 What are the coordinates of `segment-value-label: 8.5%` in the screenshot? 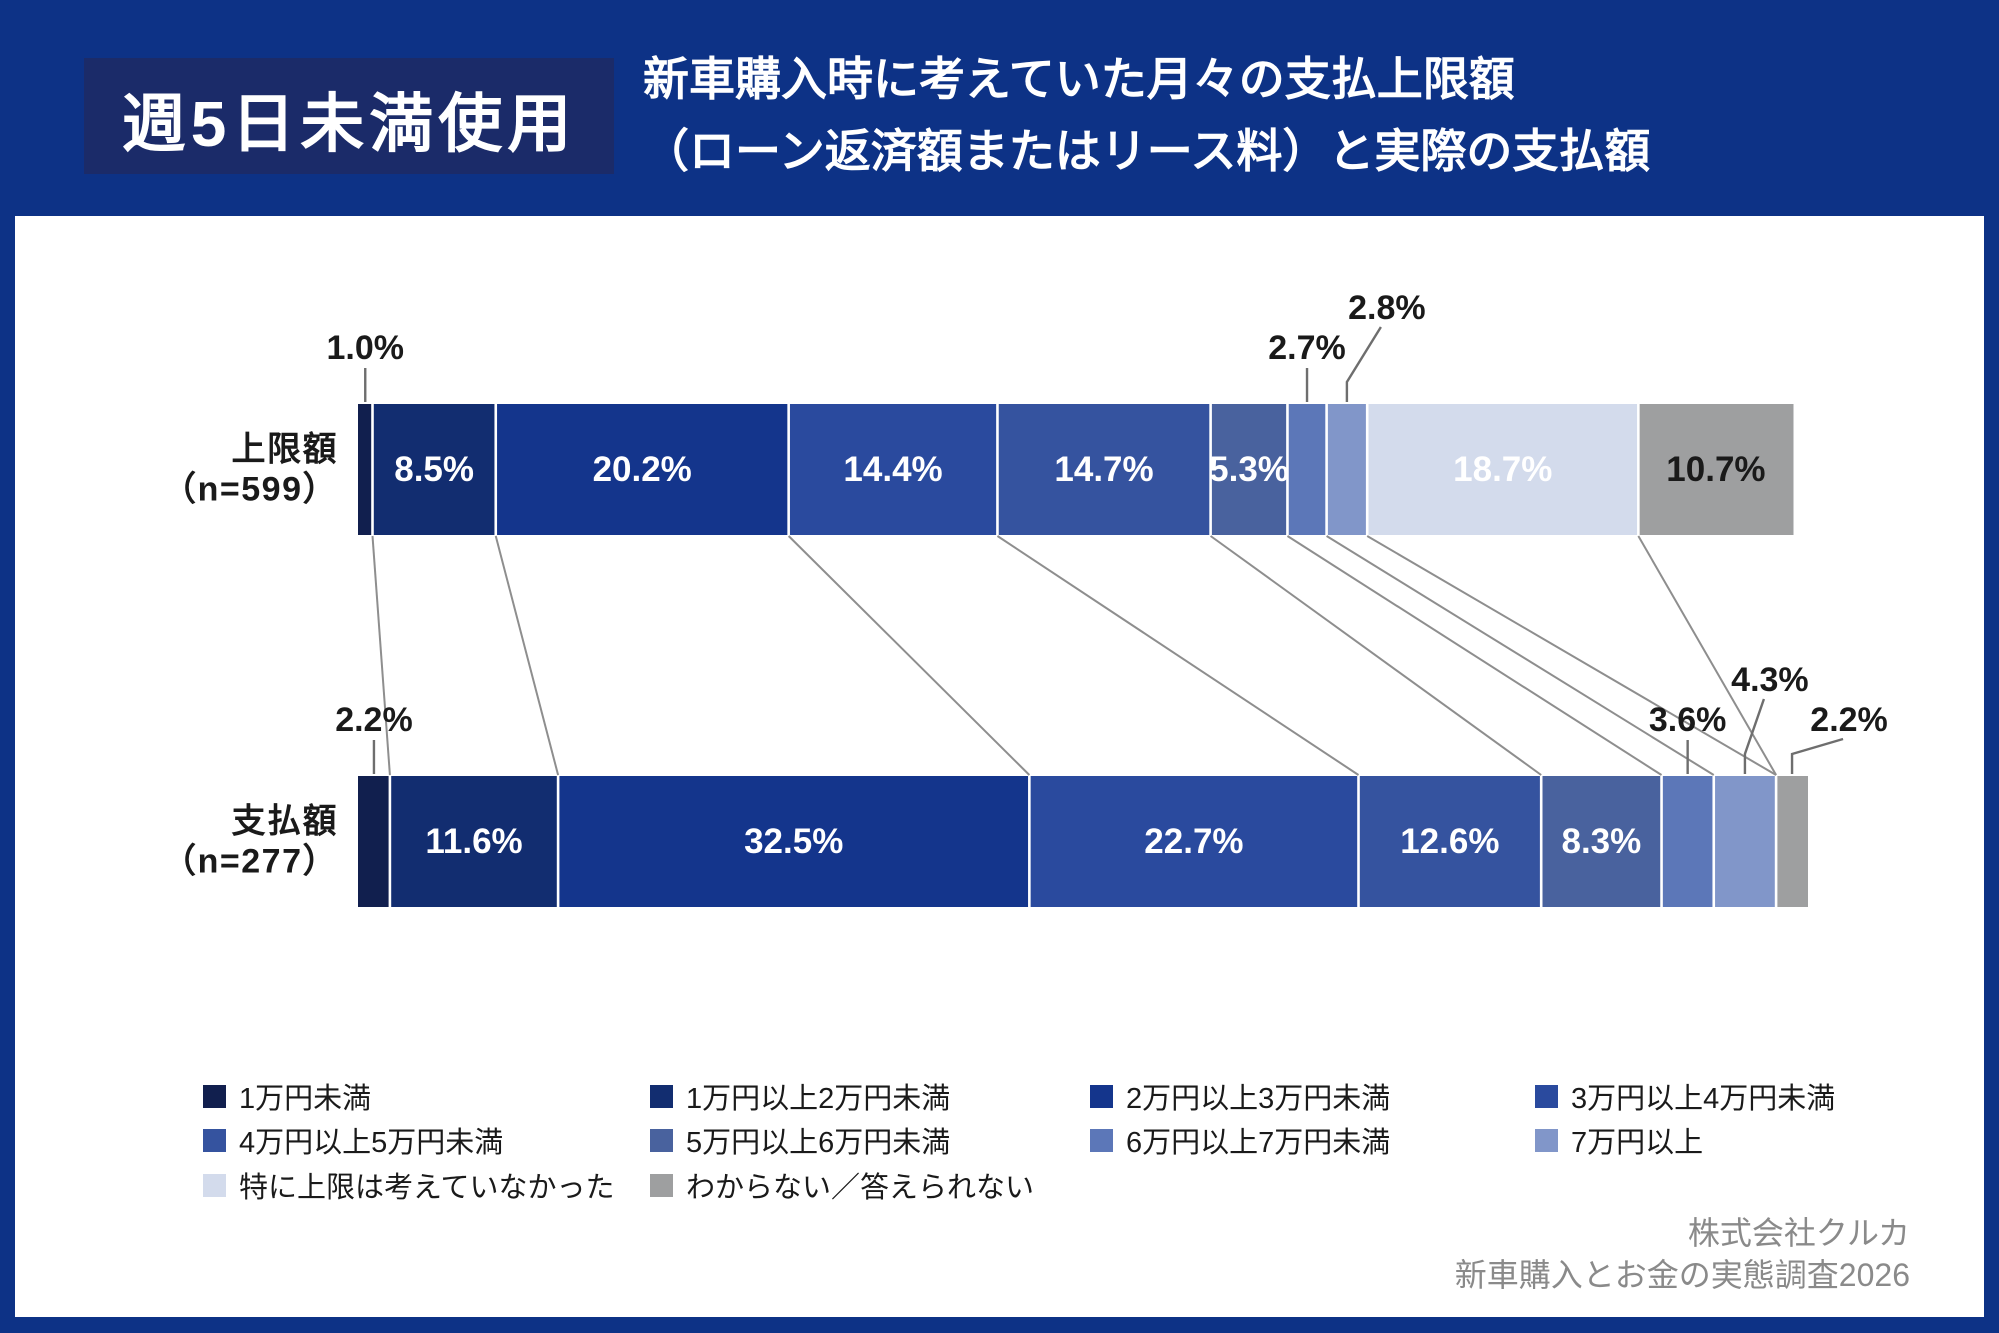 It's located at (434, 469).